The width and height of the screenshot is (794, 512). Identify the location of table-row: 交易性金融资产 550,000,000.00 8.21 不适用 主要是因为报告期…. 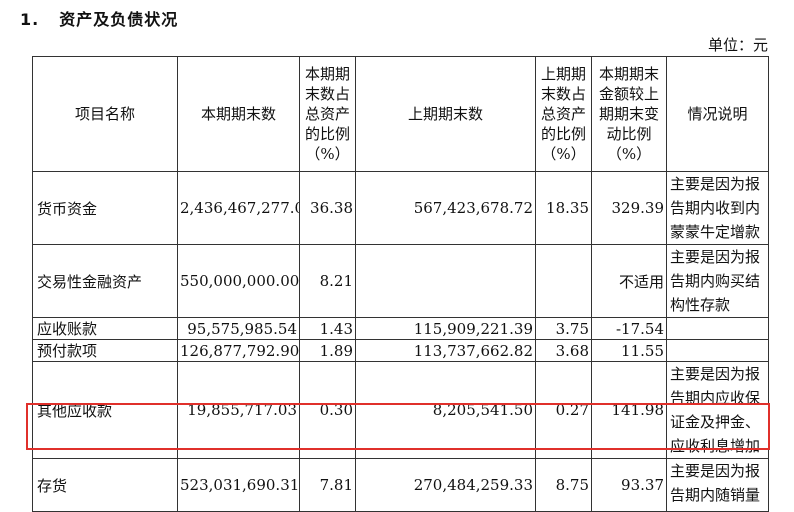
(400, 281).